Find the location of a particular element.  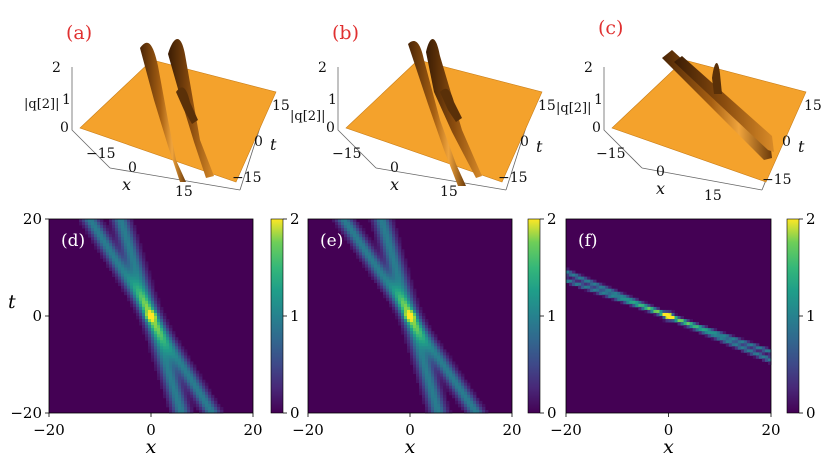

heatmap-peak is located at coordinates (668, 316).